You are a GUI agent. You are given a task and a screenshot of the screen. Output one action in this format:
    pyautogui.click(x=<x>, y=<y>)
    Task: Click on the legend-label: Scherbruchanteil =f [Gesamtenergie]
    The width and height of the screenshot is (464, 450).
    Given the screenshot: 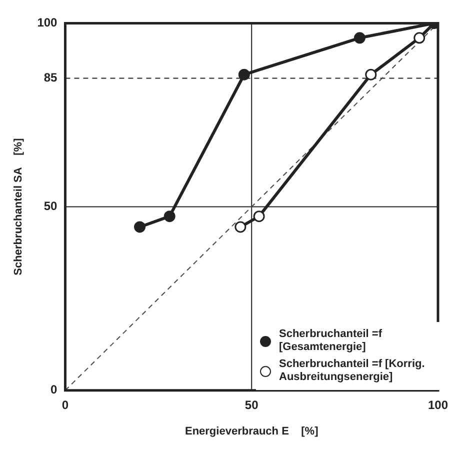 What is the action you would take?
    pyautogui.click(x=331, y=341)
    